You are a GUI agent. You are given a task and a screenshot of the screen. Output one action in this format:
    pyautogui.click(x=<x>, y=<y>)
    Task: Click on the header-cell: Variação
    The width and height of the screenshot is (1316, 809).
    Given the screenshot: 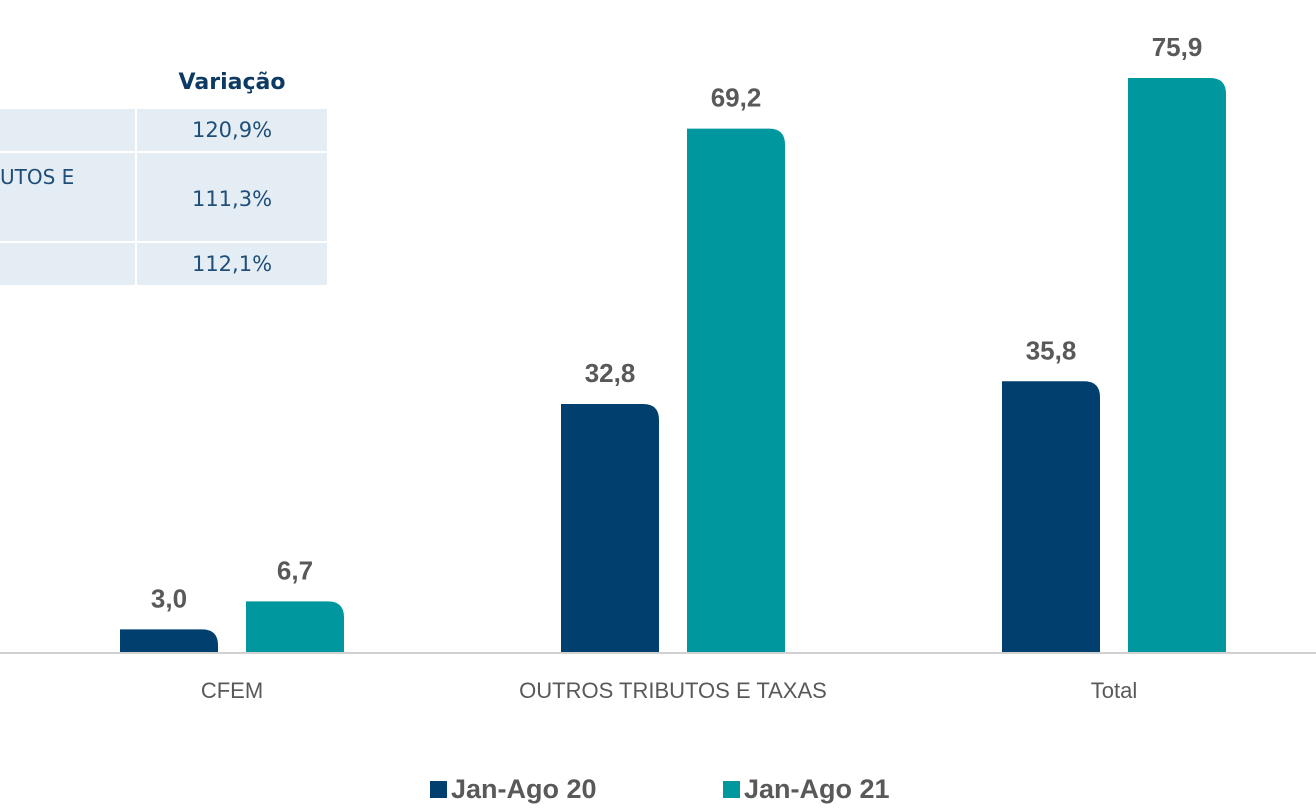 What is the action you would take?
    pyautogui.click(x=232, y=82)
    